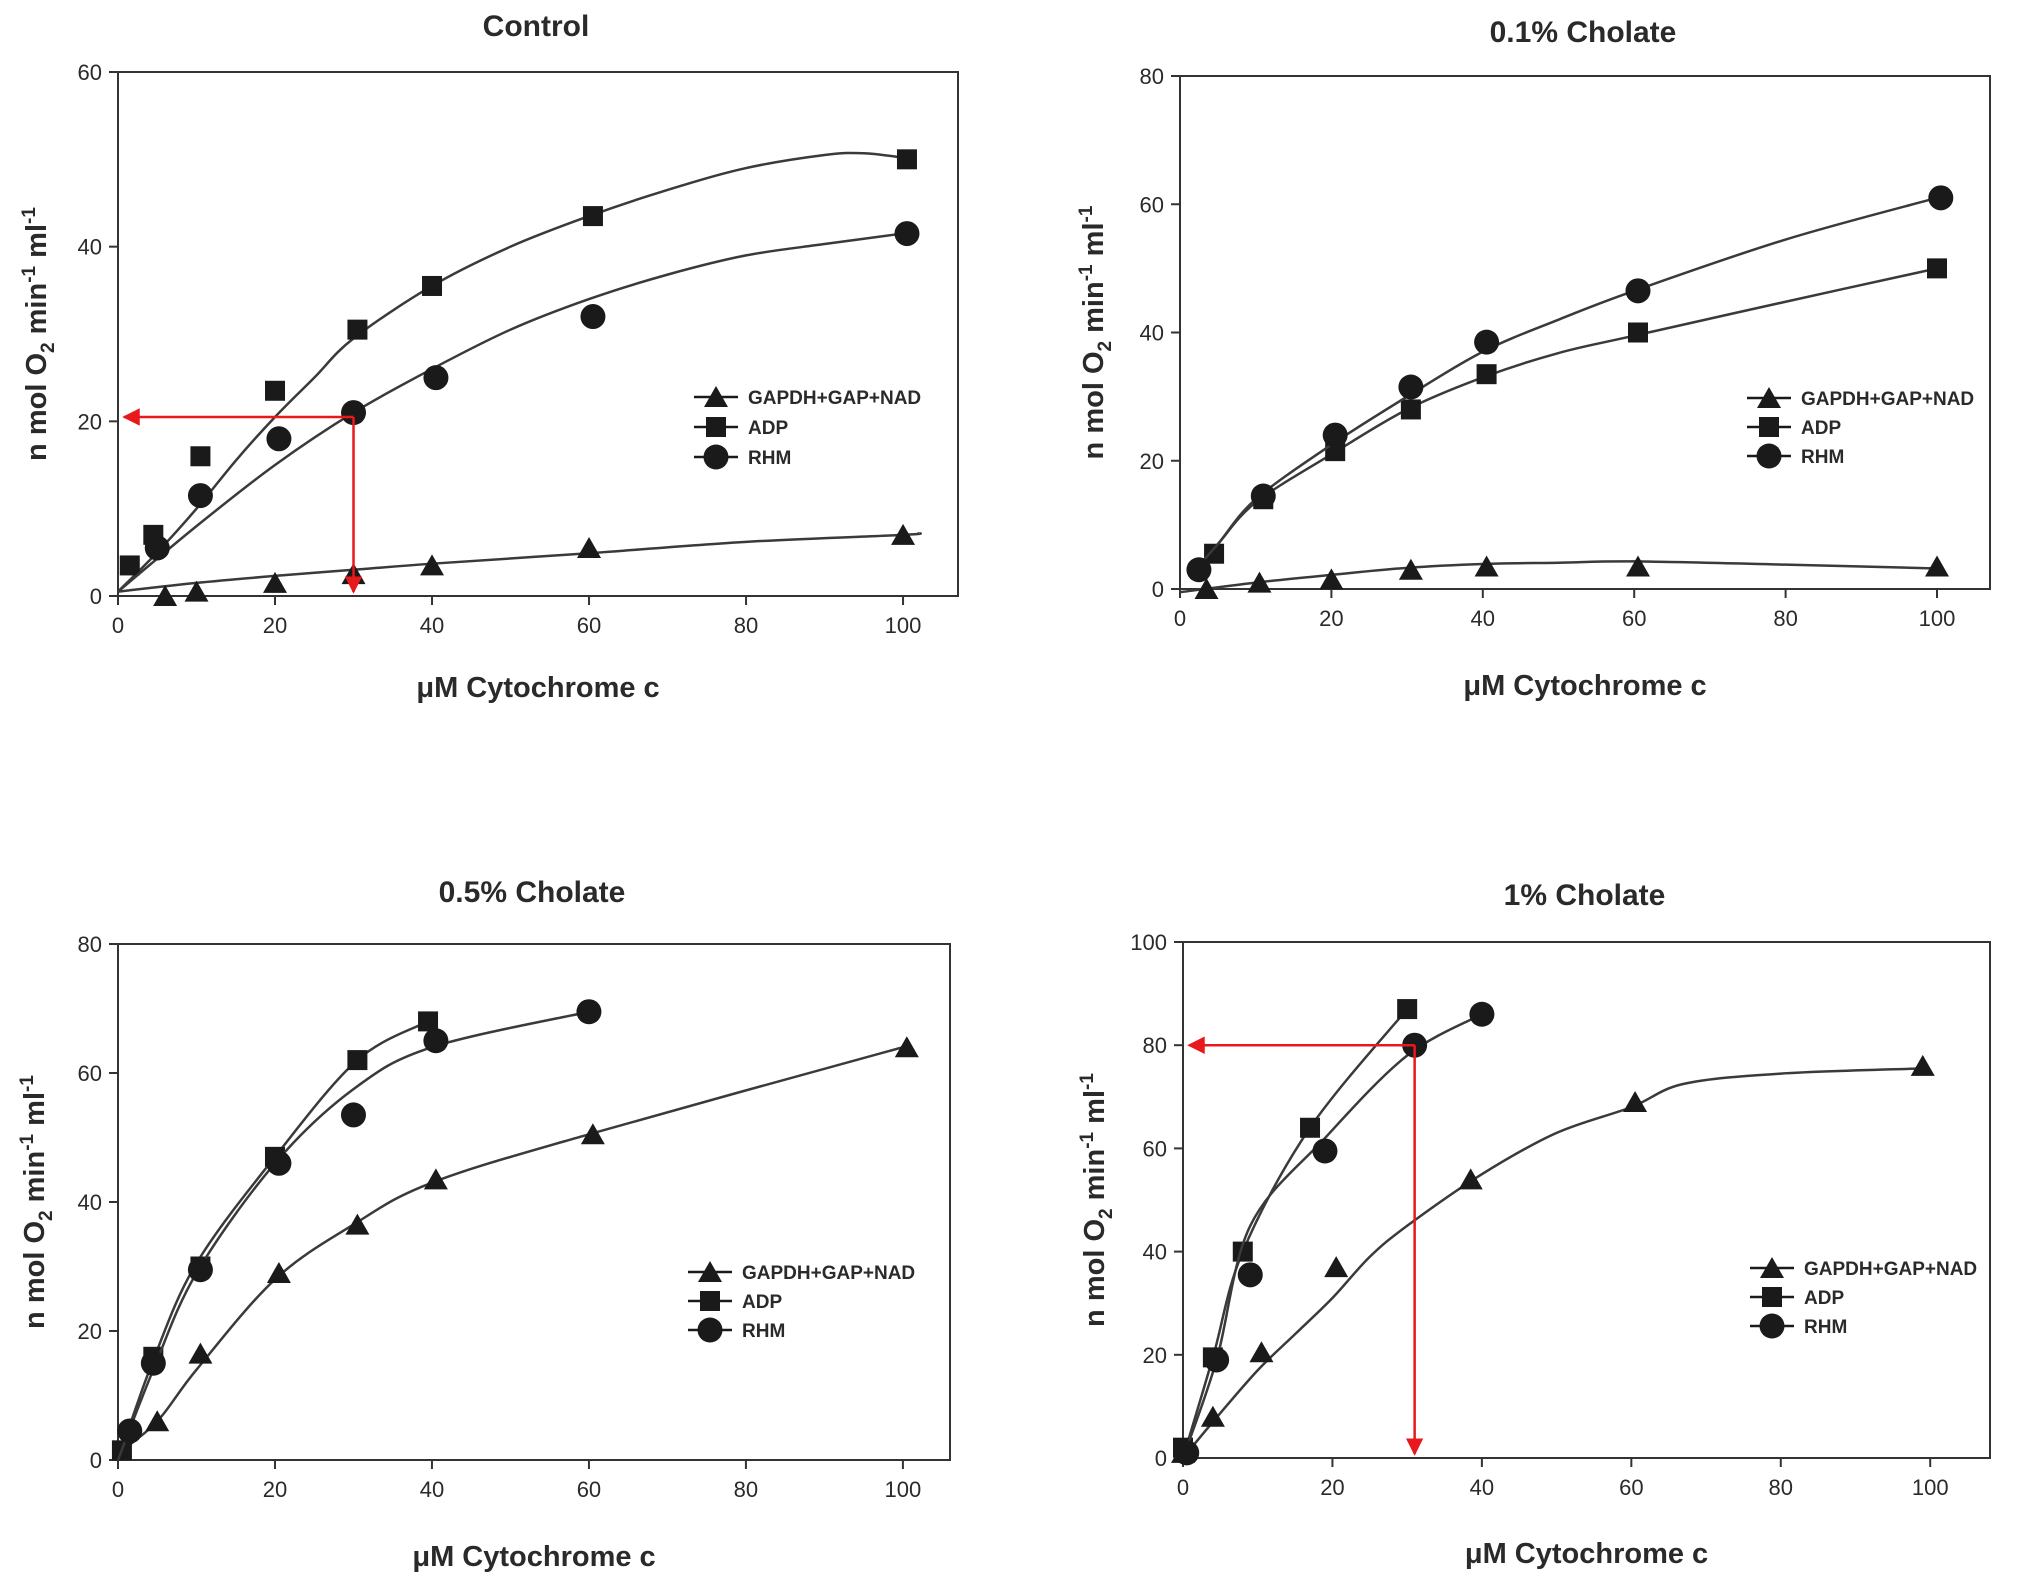 Image resolution: width=2035 pixels, height=1577 pixels. I want to click on y-tick-label: 20, so click(1155, 1355).